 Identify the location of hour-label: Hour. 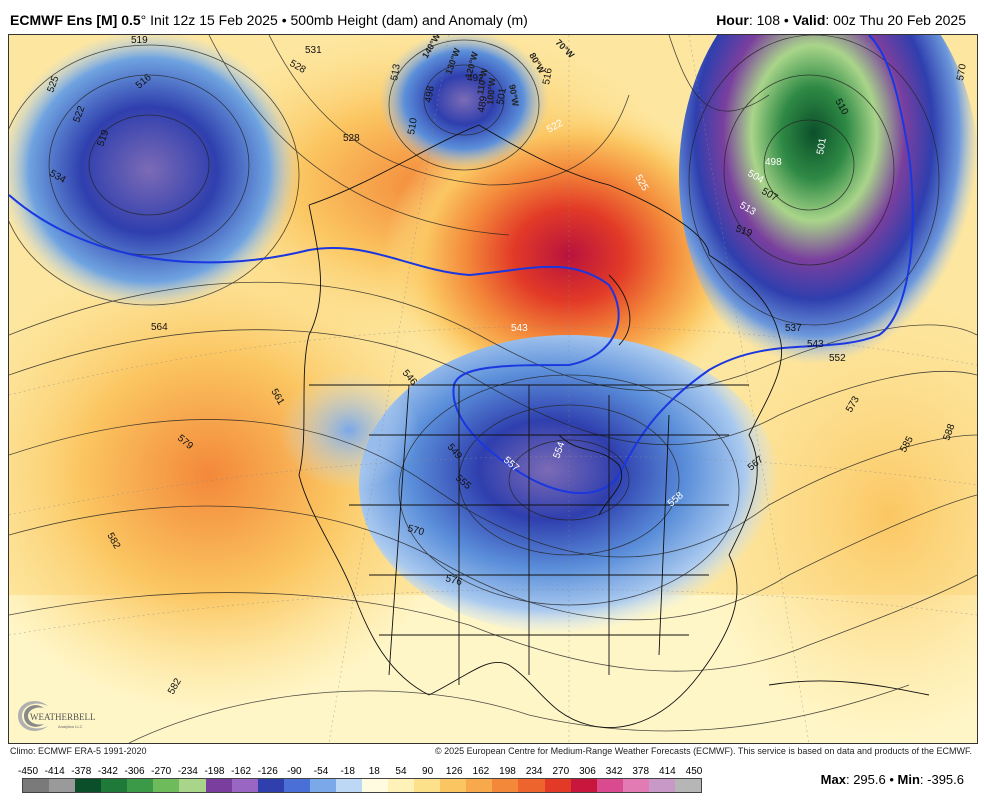
(732, 20).